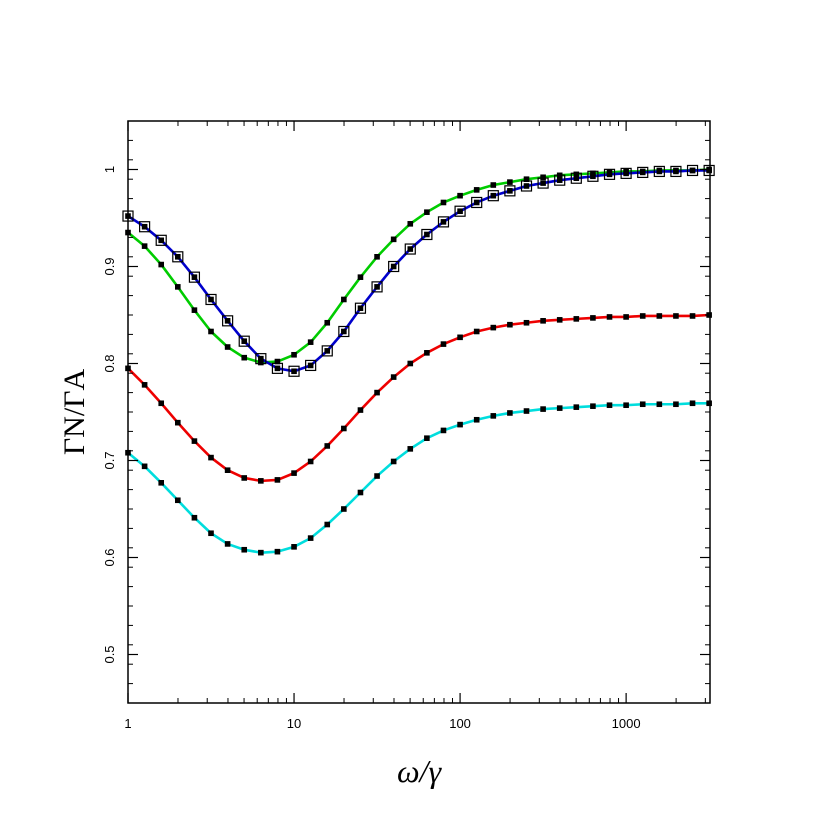 The image size is (830, 830). I want to click on y-axis-label-text: ΓN/ΓA, so click(74, 411).